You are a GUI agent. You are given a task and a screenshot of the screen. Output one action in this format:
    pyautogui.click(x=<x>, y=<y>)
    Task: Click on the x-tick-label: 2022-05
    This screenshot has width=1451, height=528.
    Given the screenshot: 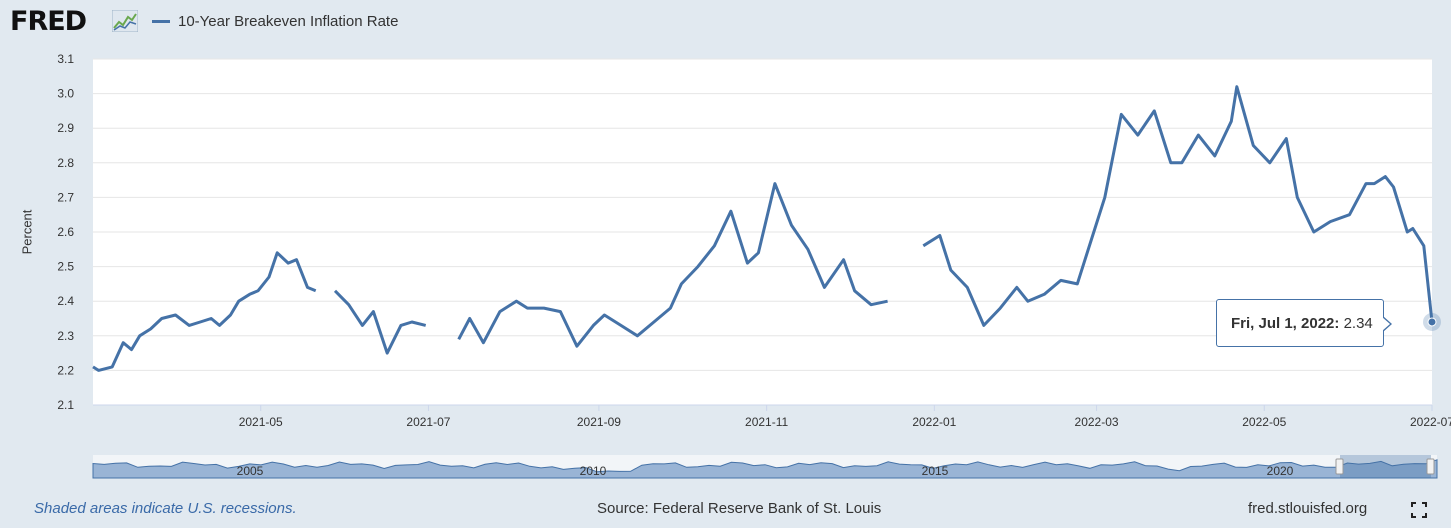 What is the action you would take?
    pyautogui.click(x=1264, y=422)
    